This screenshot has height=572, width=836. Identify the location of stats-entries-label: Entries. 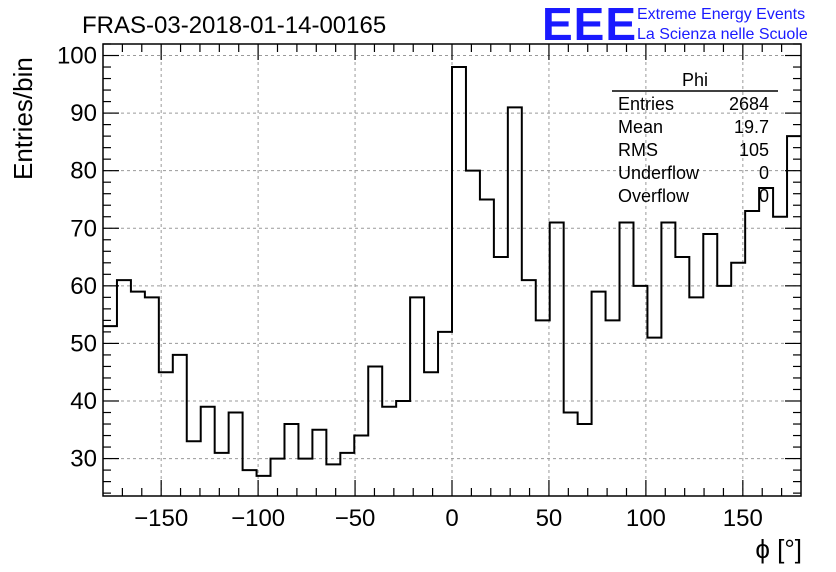
(646, 104).